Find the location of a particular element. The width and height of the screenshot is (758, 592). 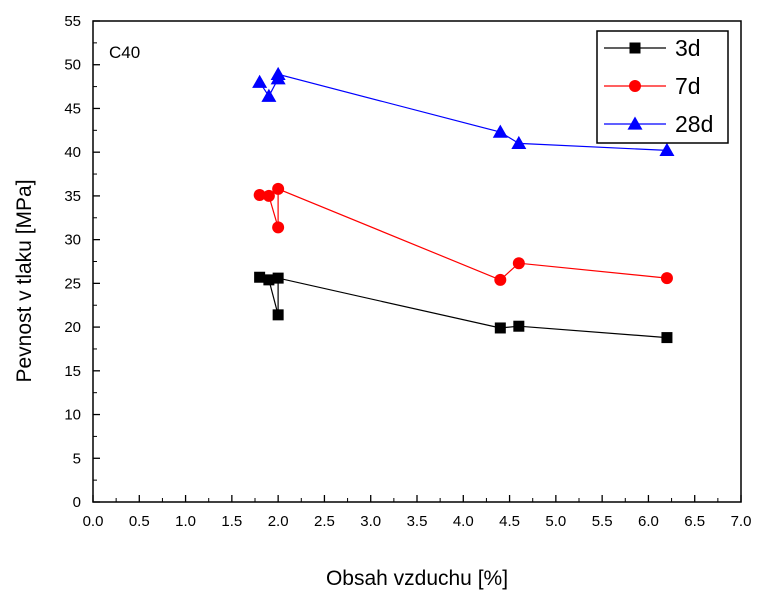

x-tick-label: 5.0 is located at coordinates (555, 521).